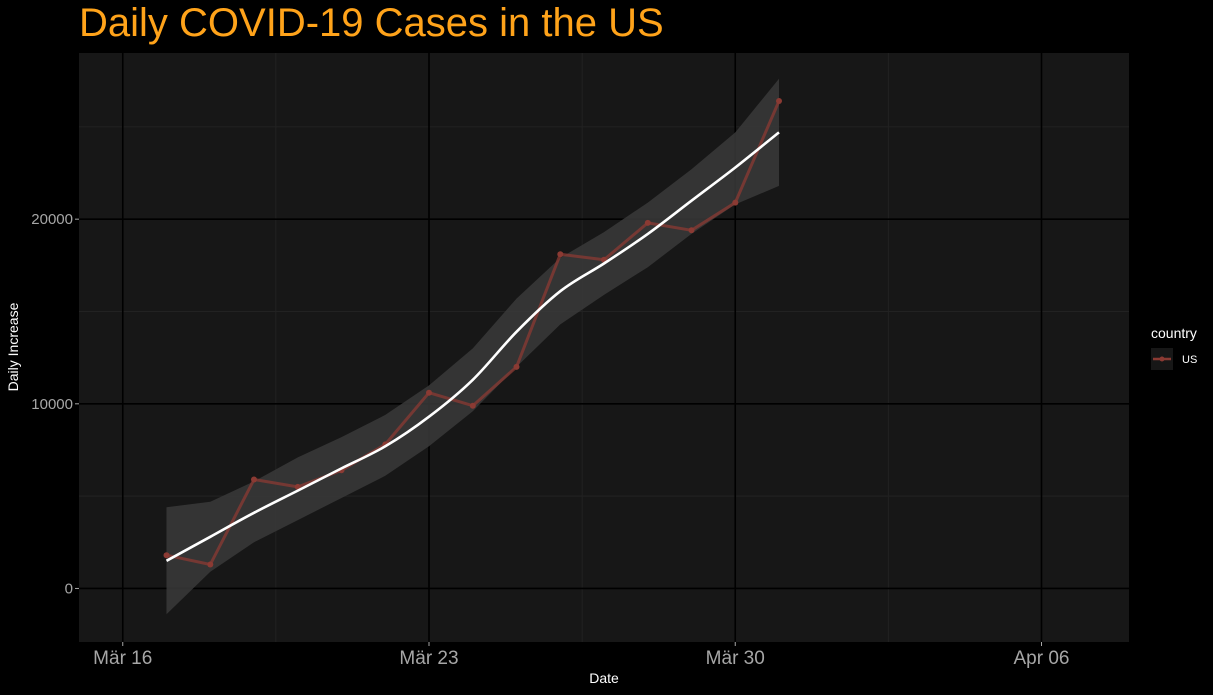 The image size is (1213, 695). Describe the element at coordinates (735, 658) in the screenshot. I see `x-tick-label: Mär 30` at that location.